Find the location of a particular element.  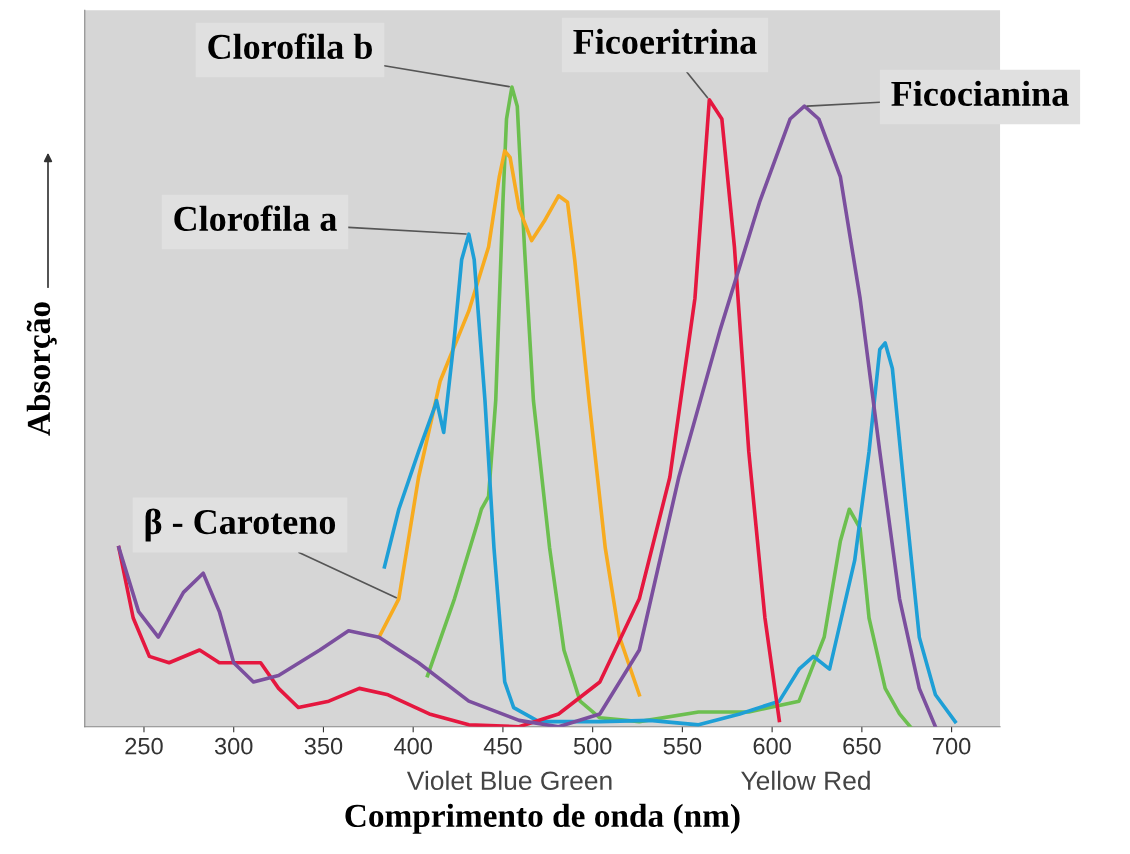

x-tick-label: 550 is located at coordinates (682, 746).